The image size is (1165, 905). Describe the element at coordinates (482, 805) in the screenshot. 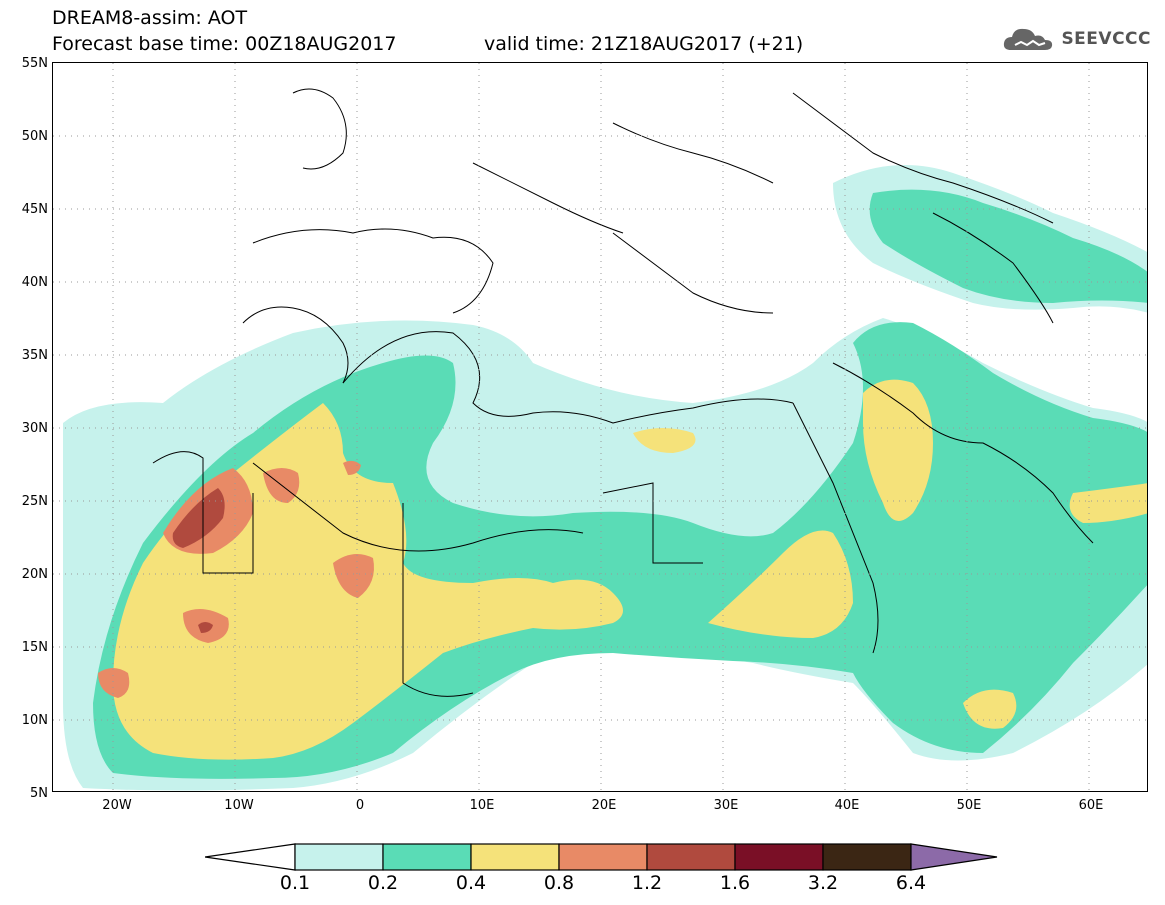

I see `lon-label-10e: 10E` at that location.